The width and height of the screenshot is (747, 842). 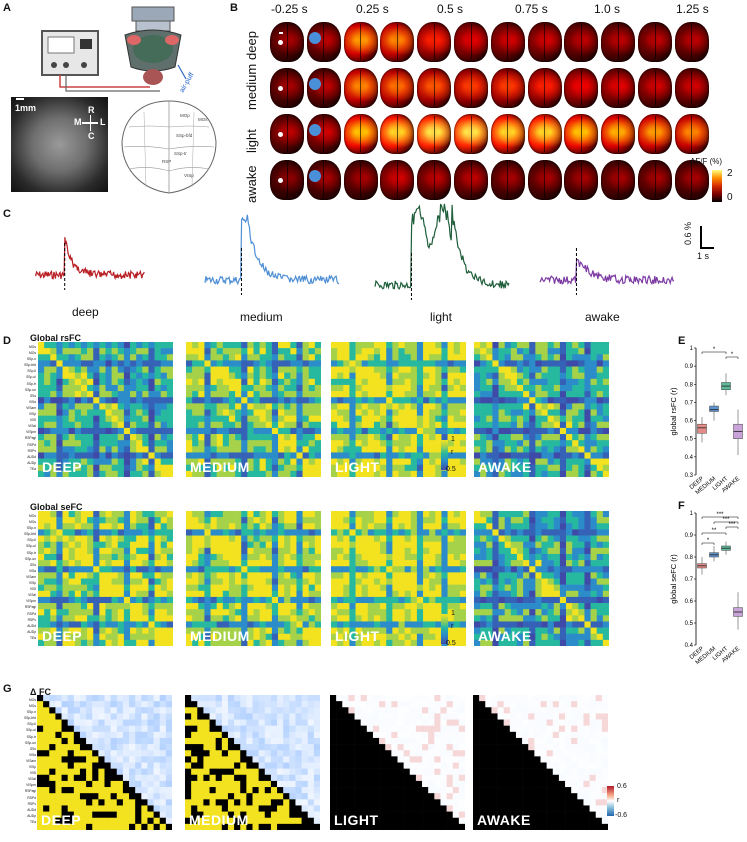 I want to click on sefc-title: Global seFC, so click(x=56, y=507).